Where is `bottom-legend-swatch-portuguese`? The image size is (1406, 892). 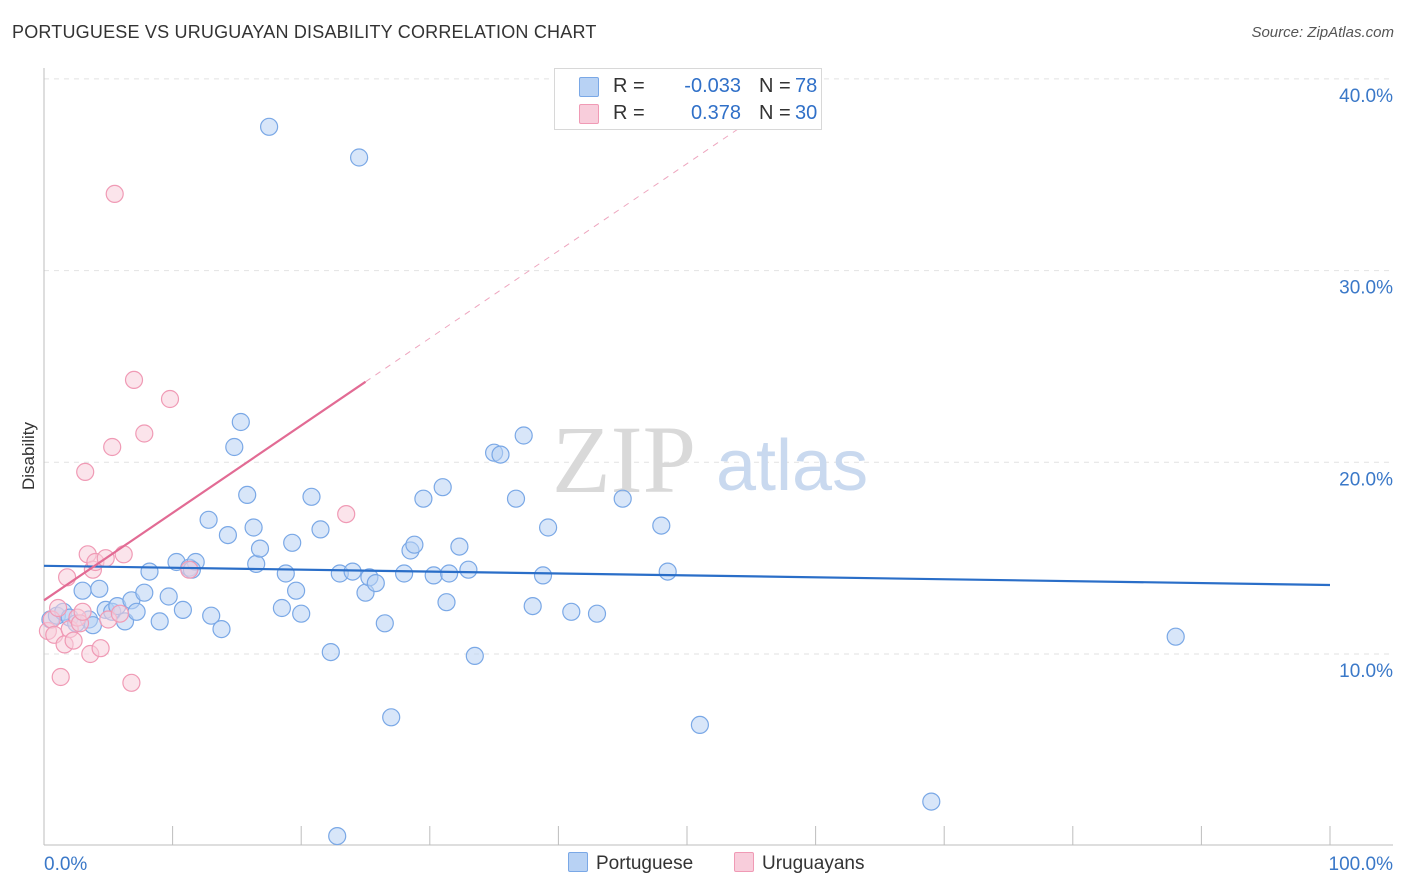 bottom-legend-swatch-portuguese is located at coordinates (578, 862).